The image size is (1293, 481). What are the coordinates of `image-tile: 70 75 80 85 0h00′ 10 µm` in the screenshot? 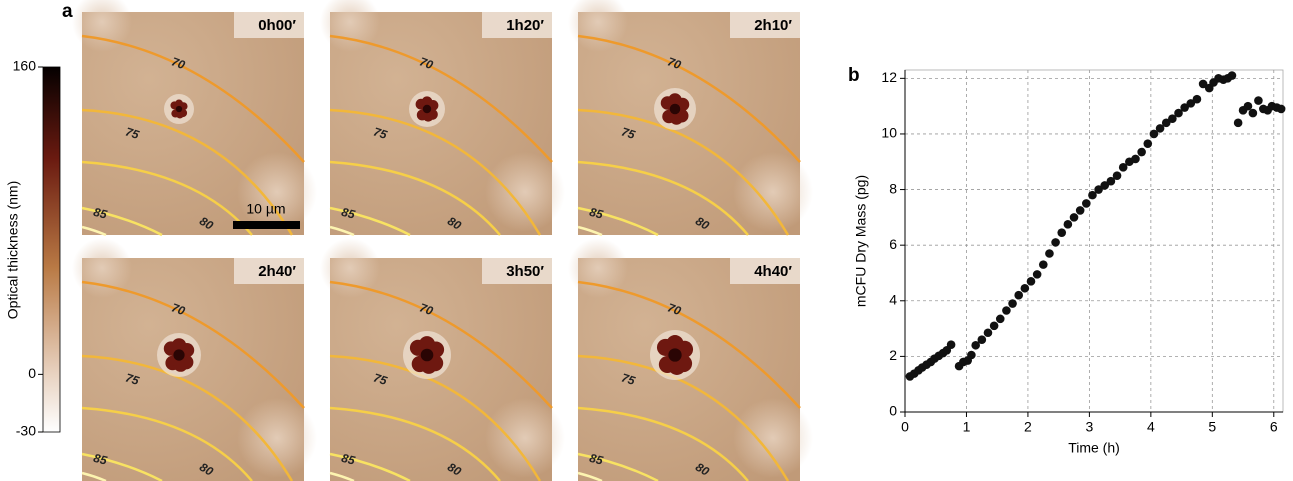 It's located at (194, 118).